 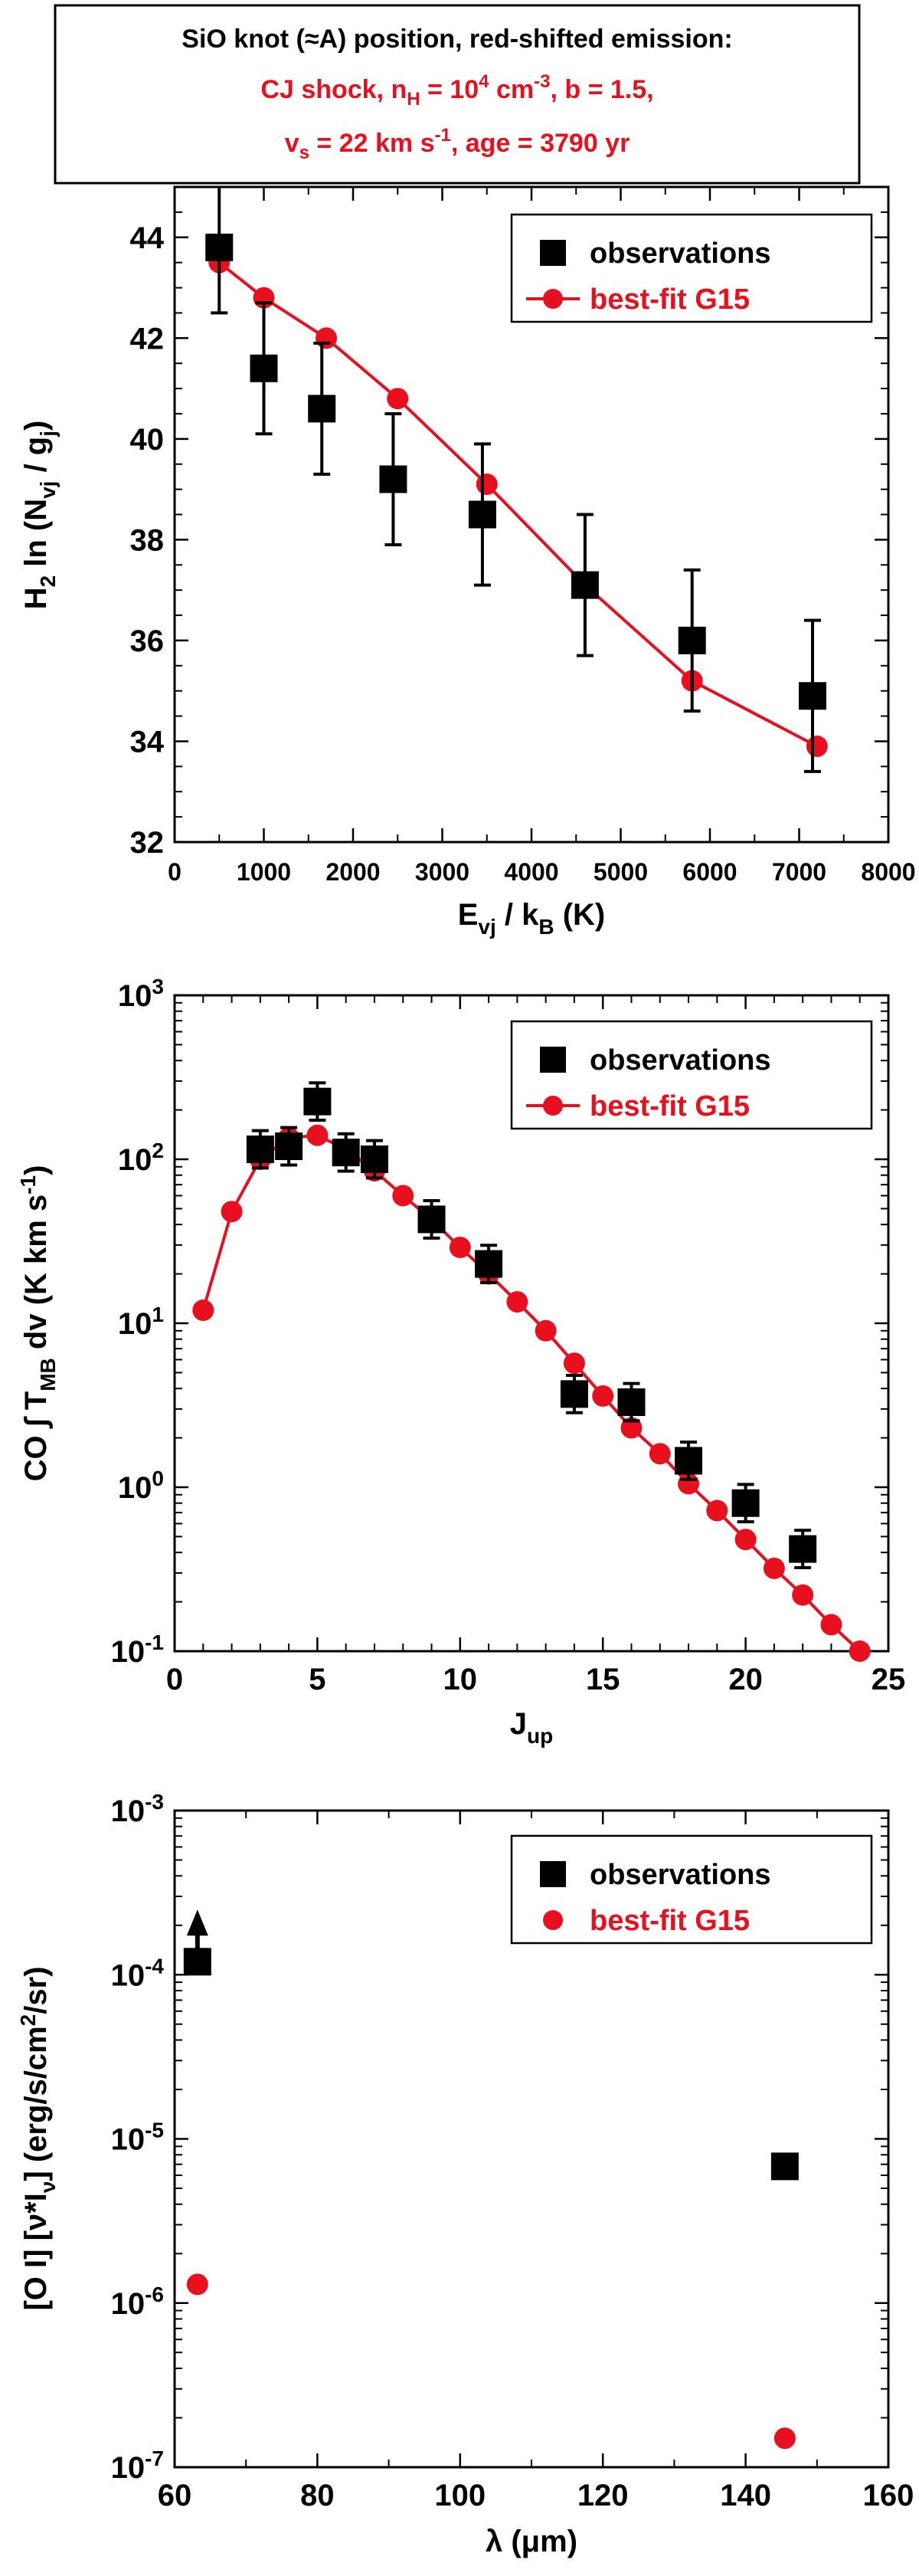 I want to click on y-tick-label: 10¹, so click(x=141, y=1322).